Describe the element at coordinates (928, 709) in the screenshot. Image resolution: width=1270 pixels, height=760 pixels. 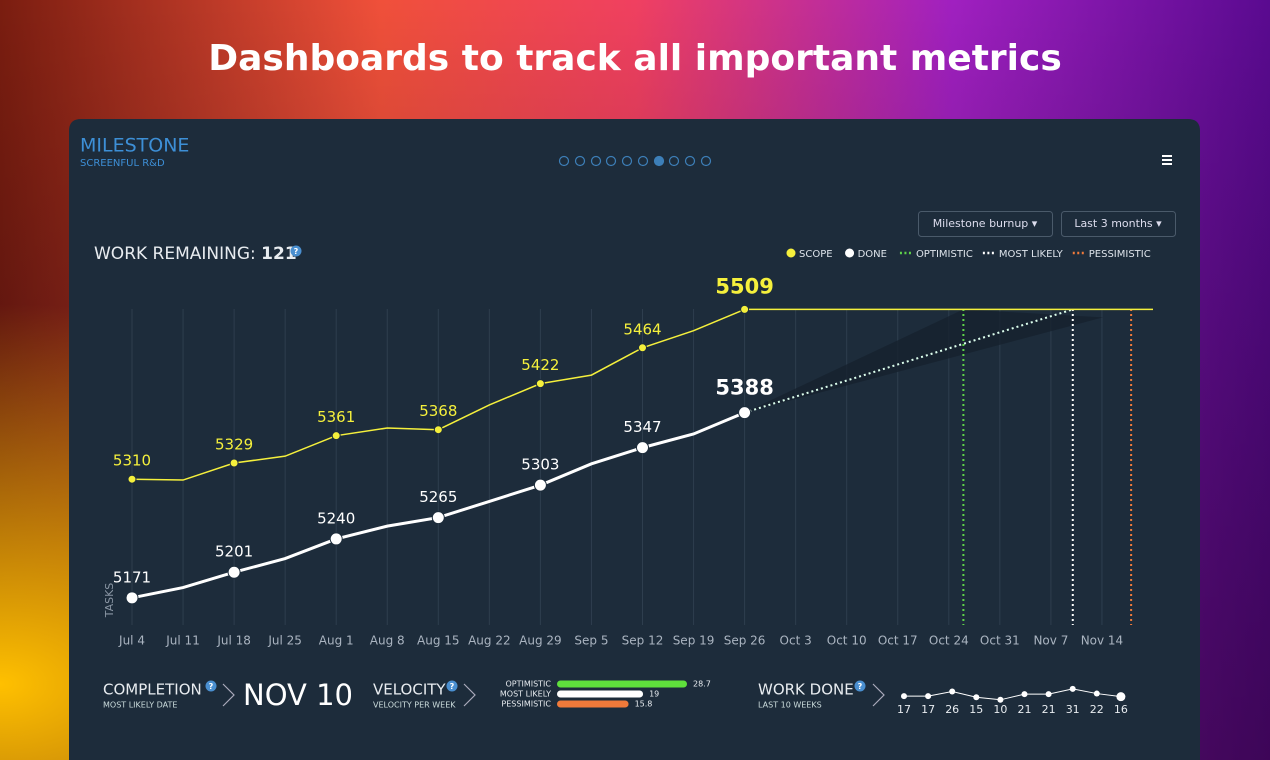
I see `sparkline-label: 17` at that location.